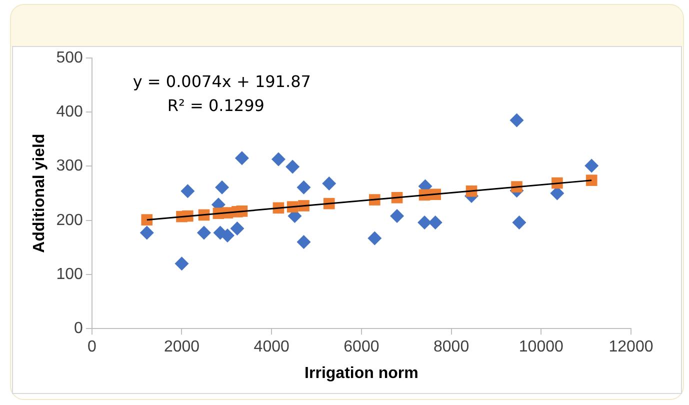  I want to click on x-tick-label: 8000, so click(452, 347).